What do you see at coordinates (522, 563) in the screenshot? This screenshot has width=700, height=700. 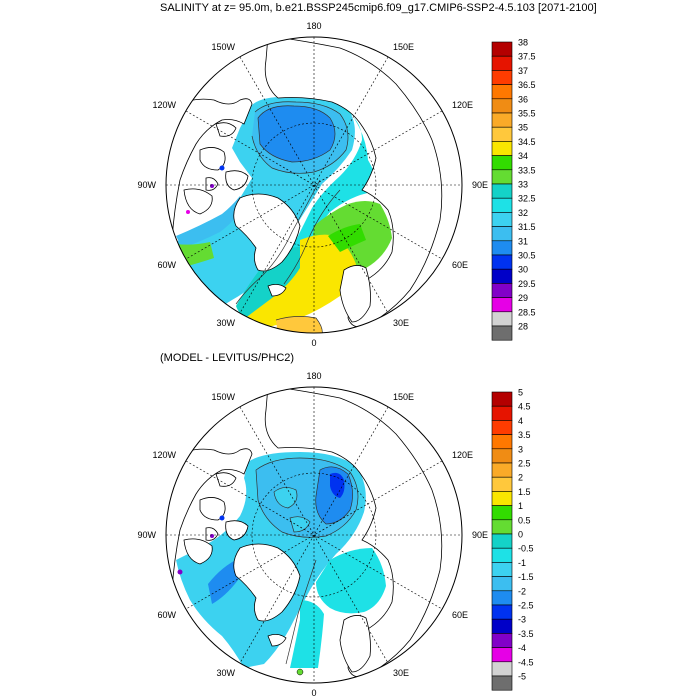 I see `colorbar-tick-label: -1` at bounding box center [522, 563].